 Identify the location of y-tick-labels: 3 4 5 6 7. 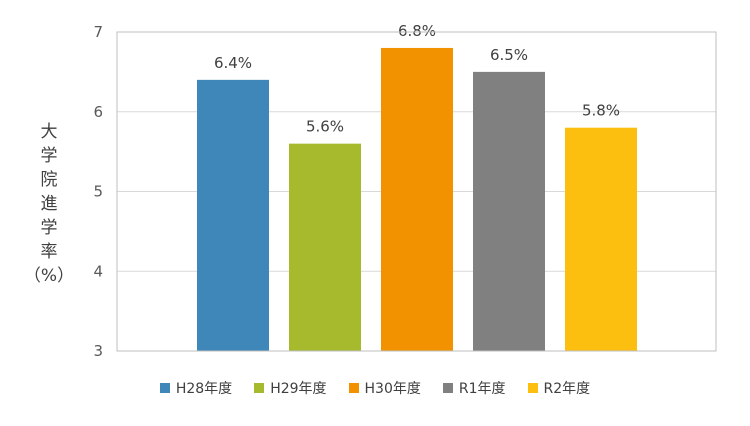
(98, 191).